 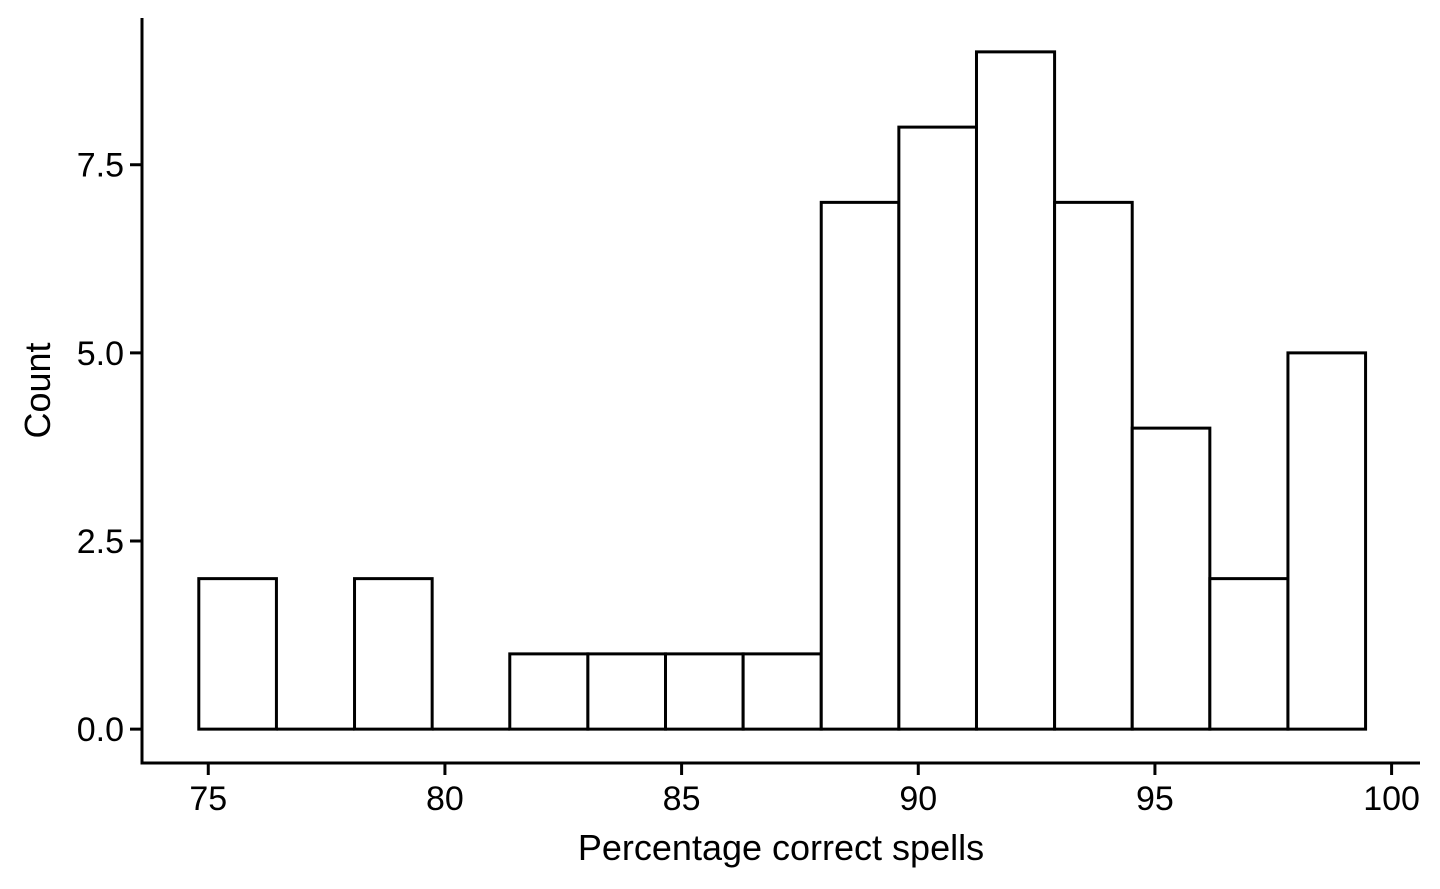 What do you see at coordinates (37, 390) in the screenshot?
I see `y-axis-title: Count` at bounding box center [37, 390].